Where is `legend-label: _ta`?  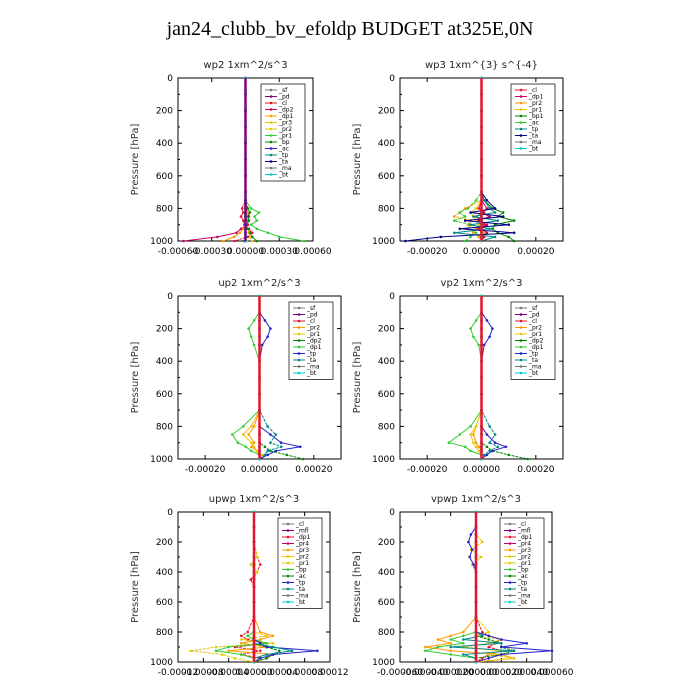 legend-label: _ta is located at coordinates (300, 589).